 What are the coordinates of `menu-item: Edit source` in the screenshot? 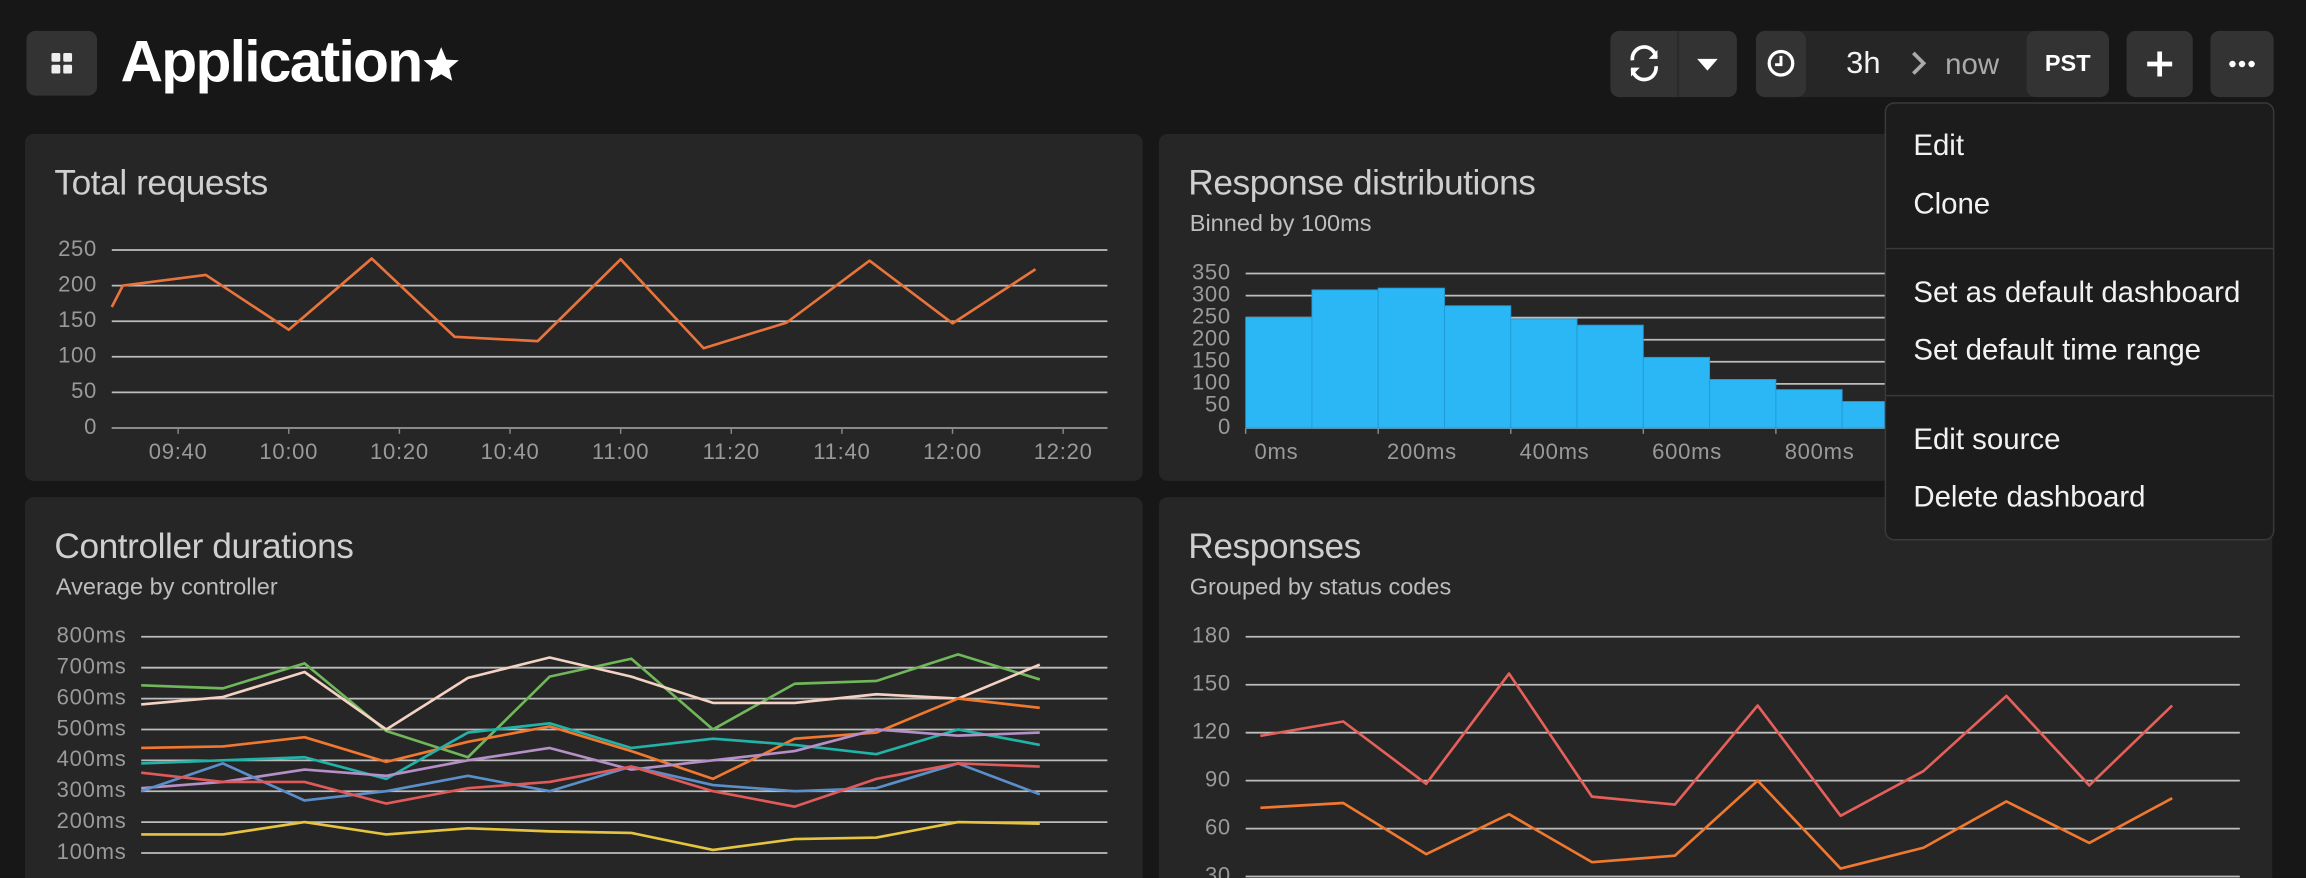 It's located at (1986, 439).